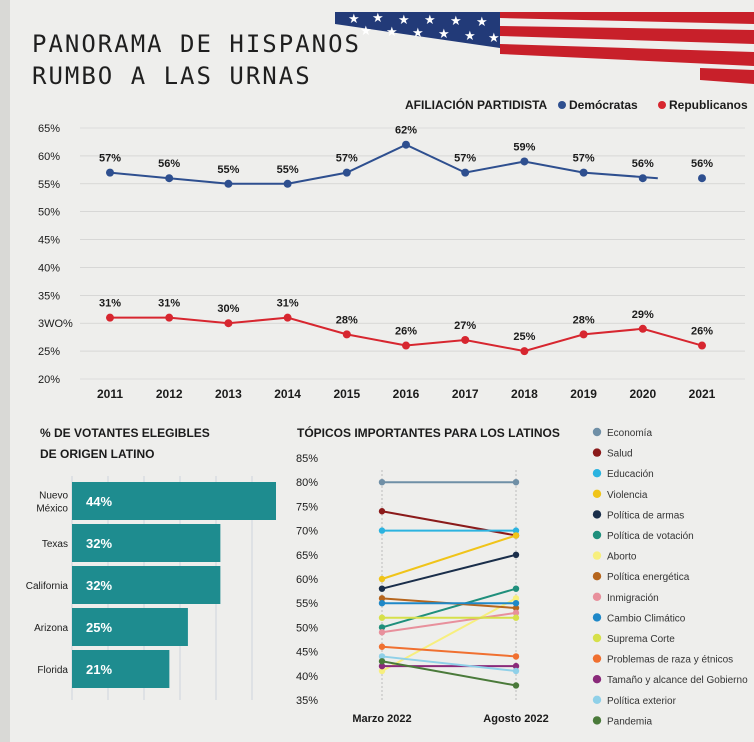 The height and width of the screenshot is (742, 754). I want to click on bar-value-label: 32%, so click(99, 543).